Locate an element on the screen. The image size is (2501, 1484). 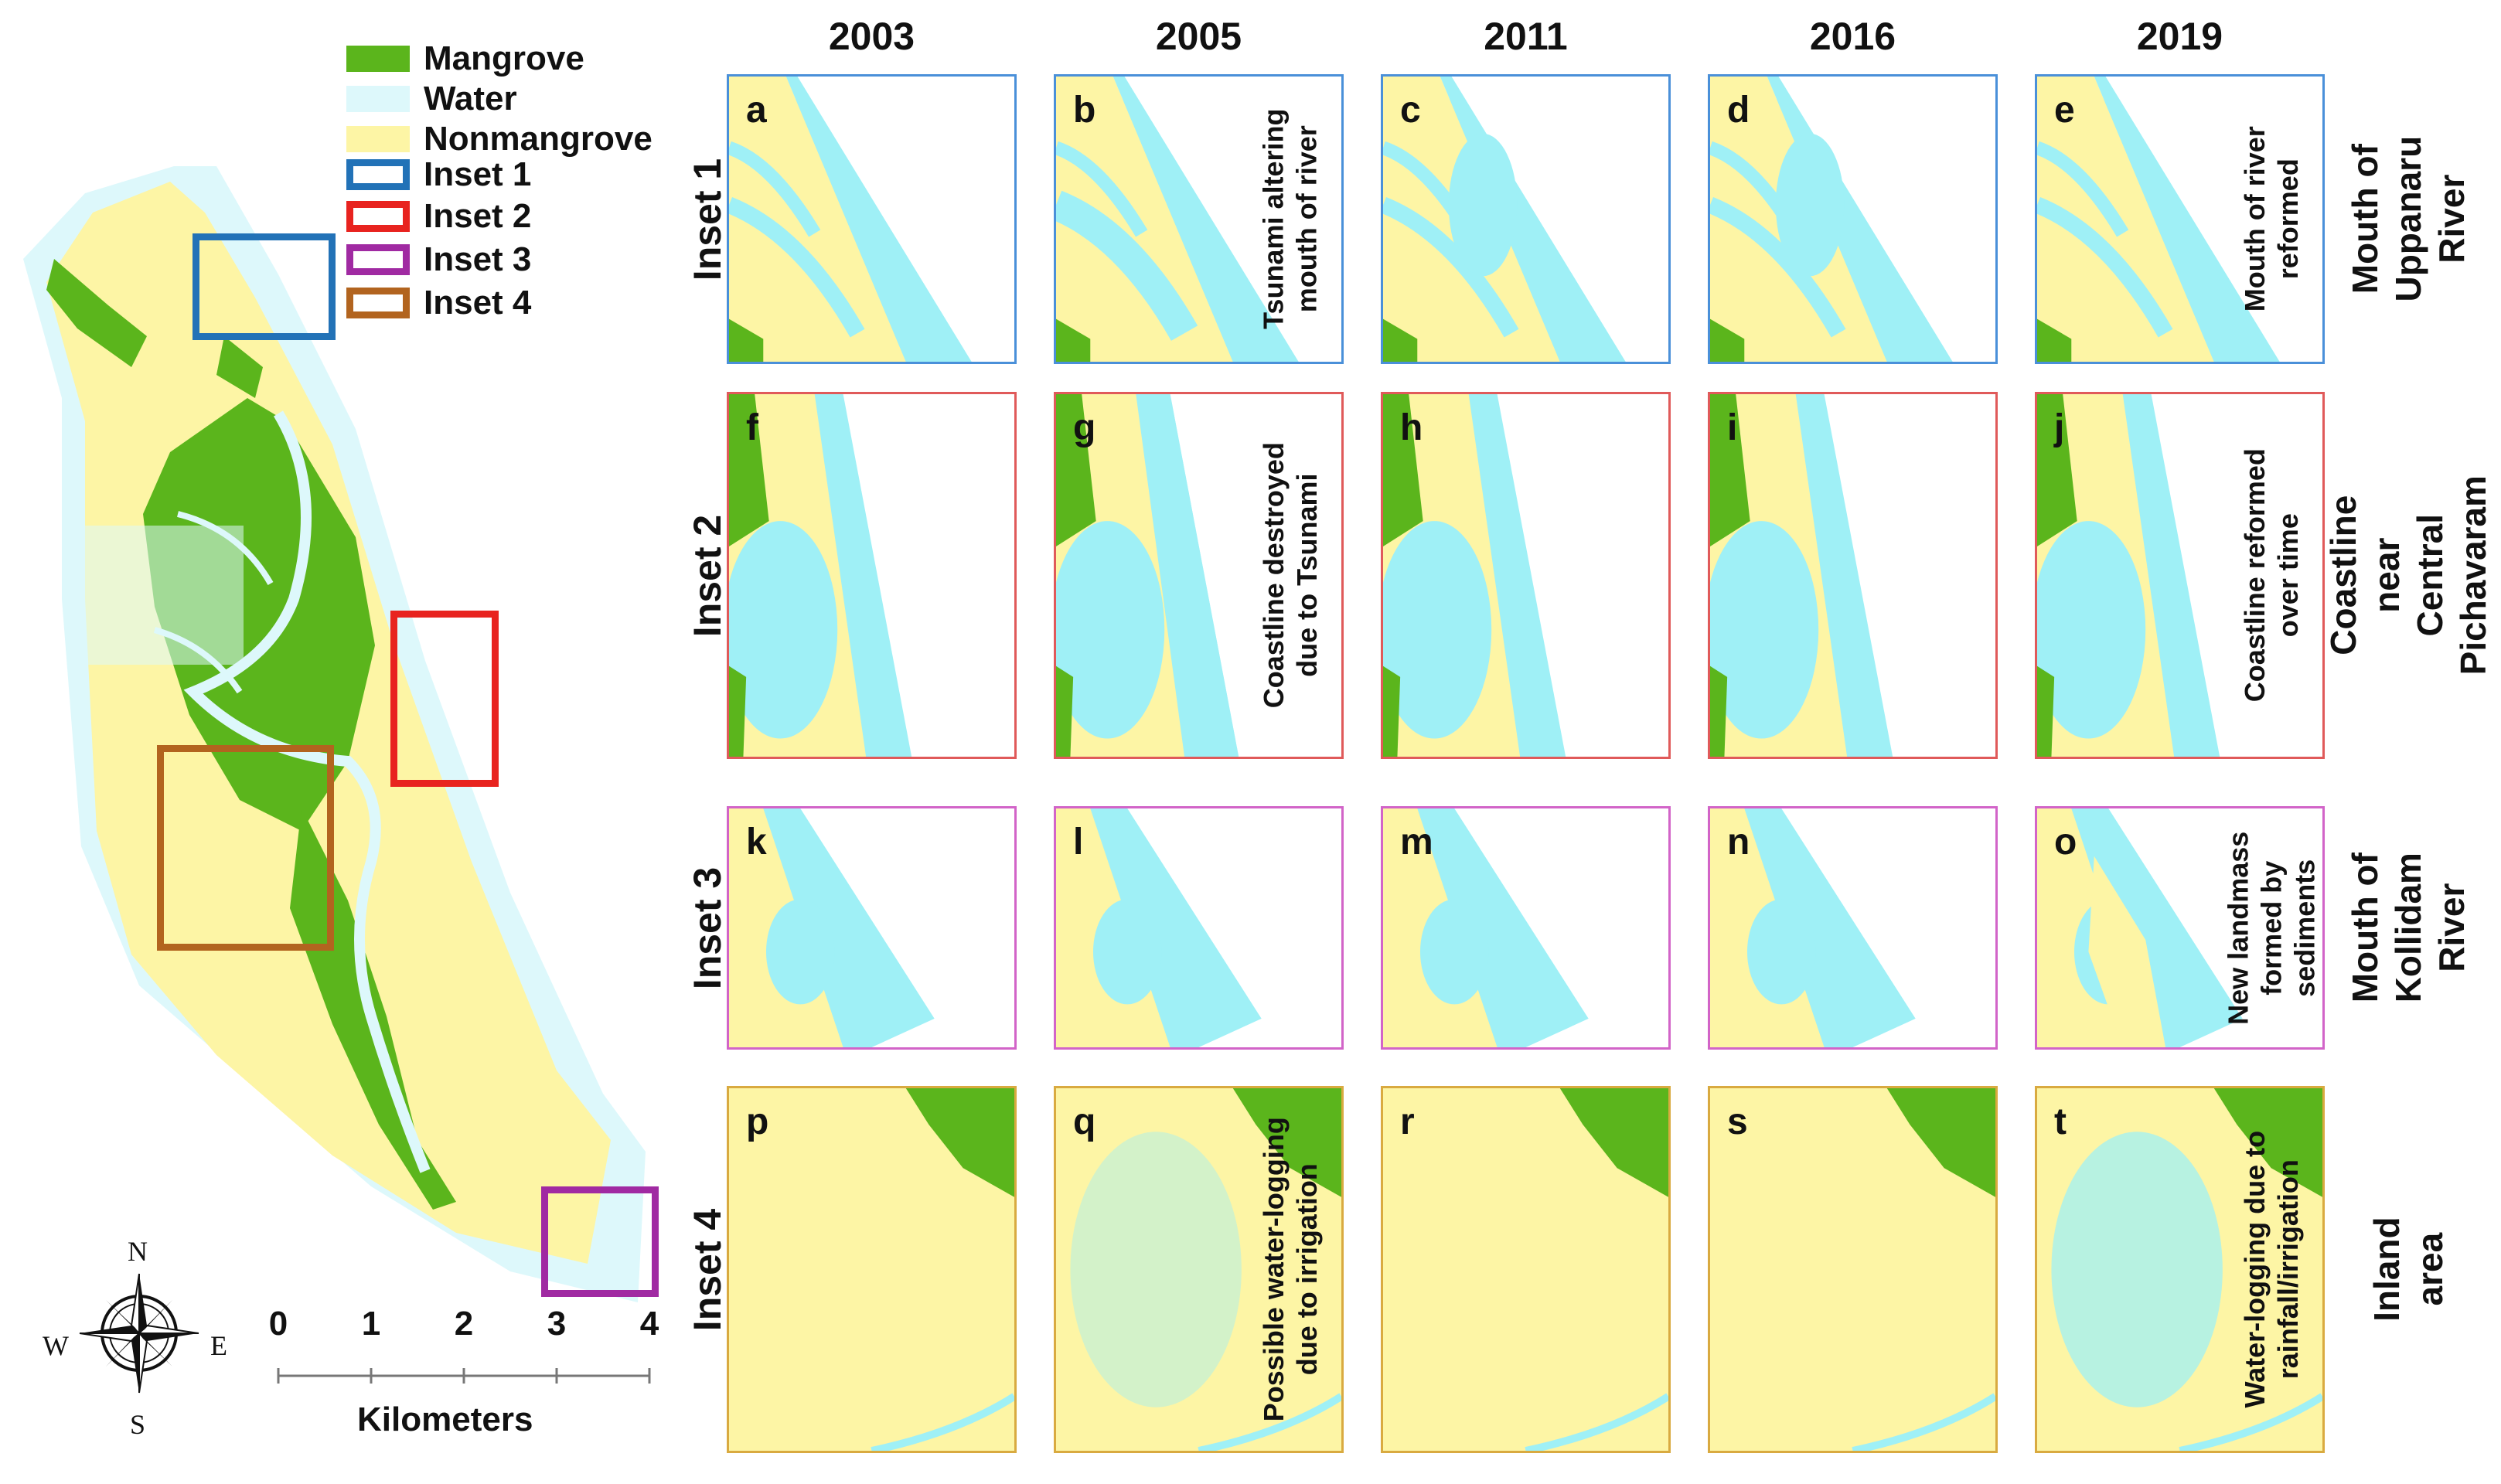
panel-annotation-text: Mouth of river reformed is located at coordinates (2271, 219).